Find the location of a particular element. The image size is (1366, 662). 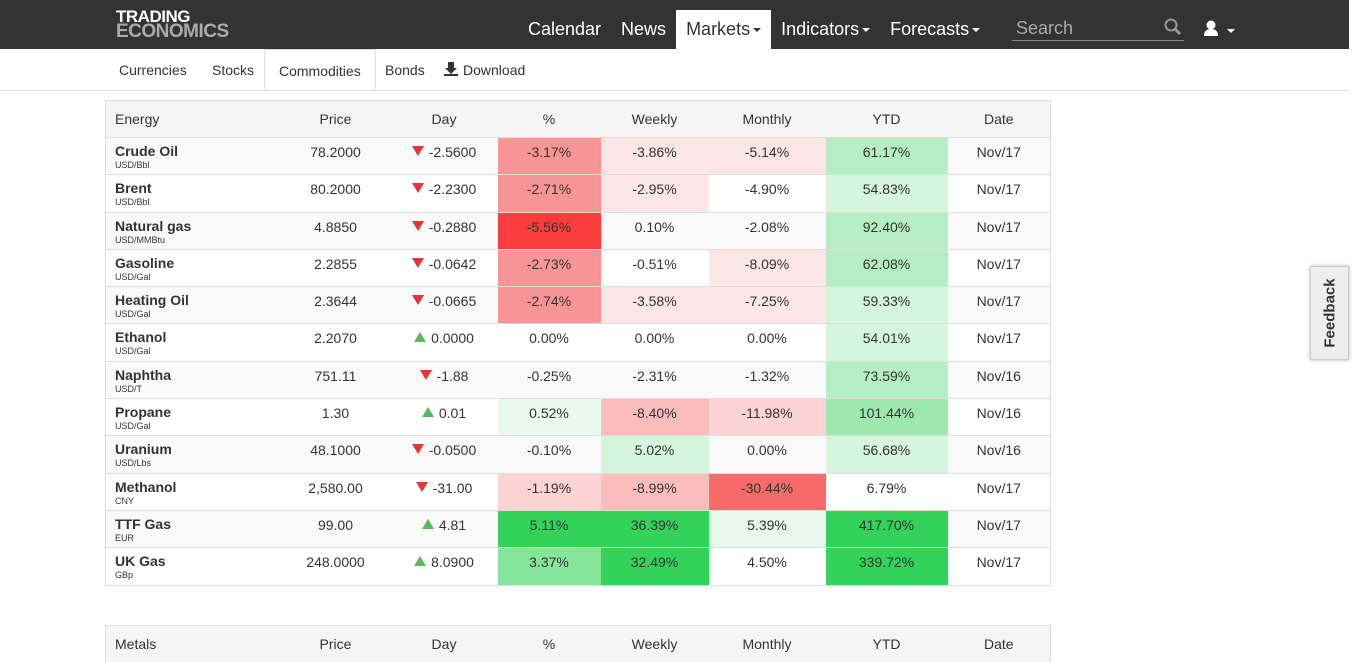

ytd-cell: 417.70% is located at coordinates (887, 528).